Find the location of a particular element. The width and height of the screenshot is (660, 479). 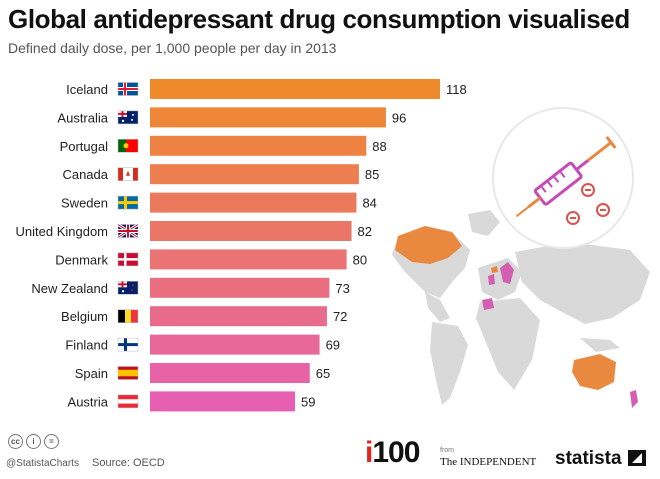

category-label: Spain is located at coordinates (91, 373).